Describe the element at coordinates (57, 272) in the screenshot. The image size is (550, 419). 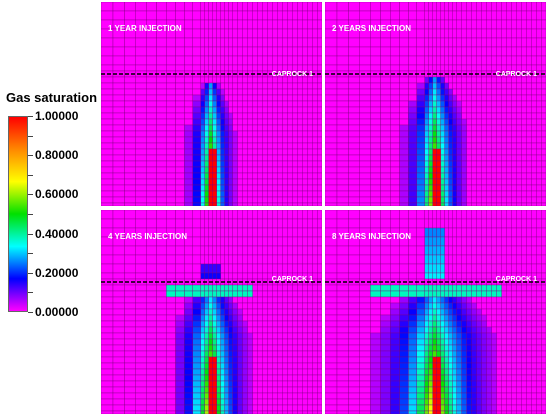
I see `colorbar-label: 0.20000` at that location.